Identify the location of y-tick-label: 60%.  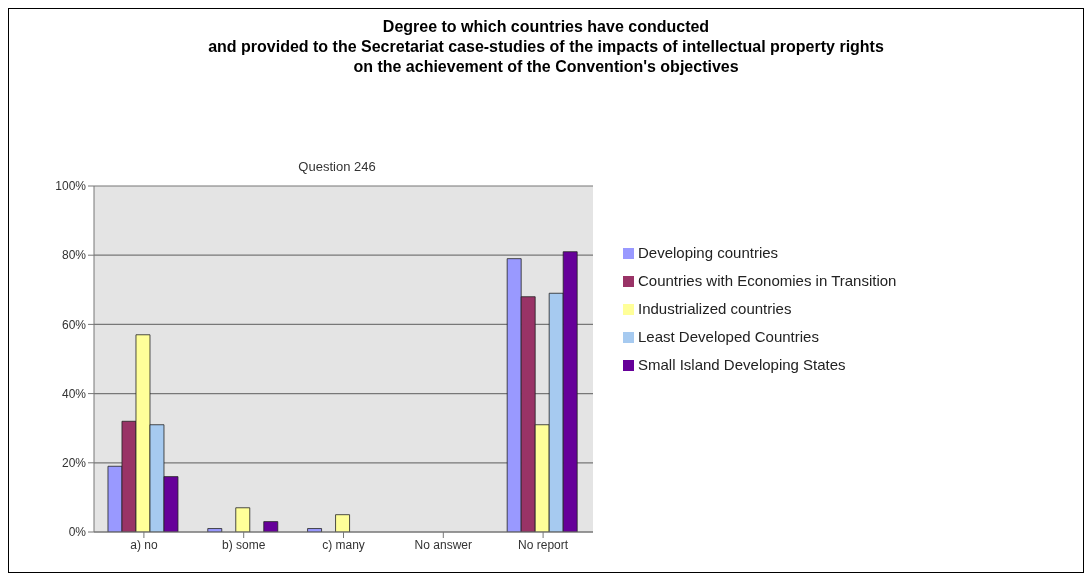
(74, 324).